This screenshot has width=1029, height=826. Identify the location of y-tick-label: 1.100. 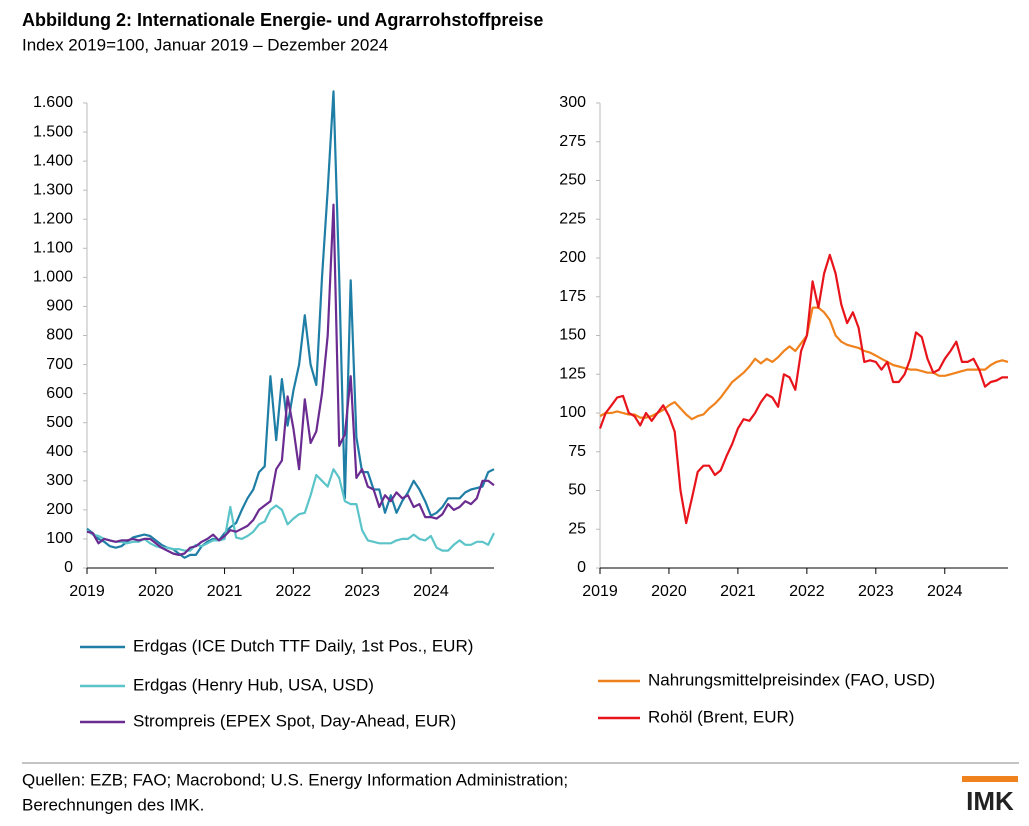
(53, 248).